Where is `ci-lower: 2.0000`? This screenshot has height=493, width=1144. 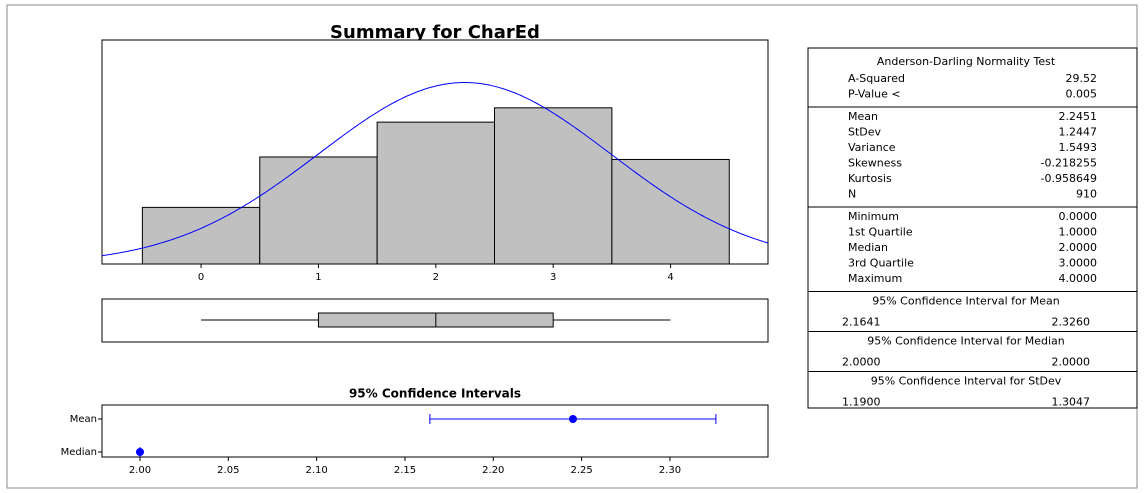
ci-lower: 2.0000 is located at coordinates (861, 362).